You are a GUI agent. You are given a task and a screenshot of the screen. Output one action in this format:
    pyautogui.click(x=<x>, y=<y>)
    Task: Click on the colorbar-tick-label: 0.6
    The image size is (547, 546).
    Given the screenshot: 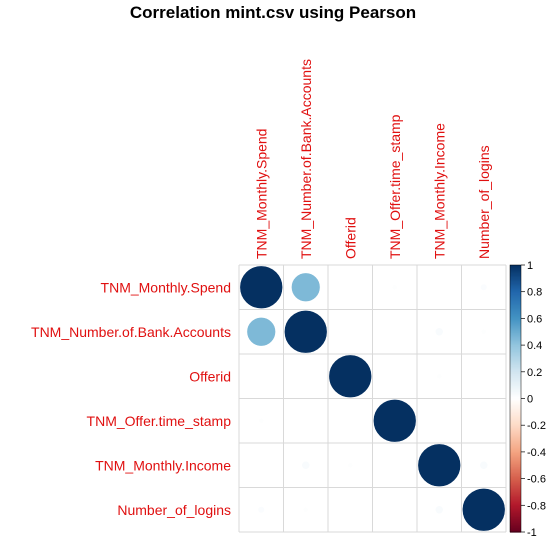 What is the action you would take?
    pyautogui.click(x=534, y=319)
    